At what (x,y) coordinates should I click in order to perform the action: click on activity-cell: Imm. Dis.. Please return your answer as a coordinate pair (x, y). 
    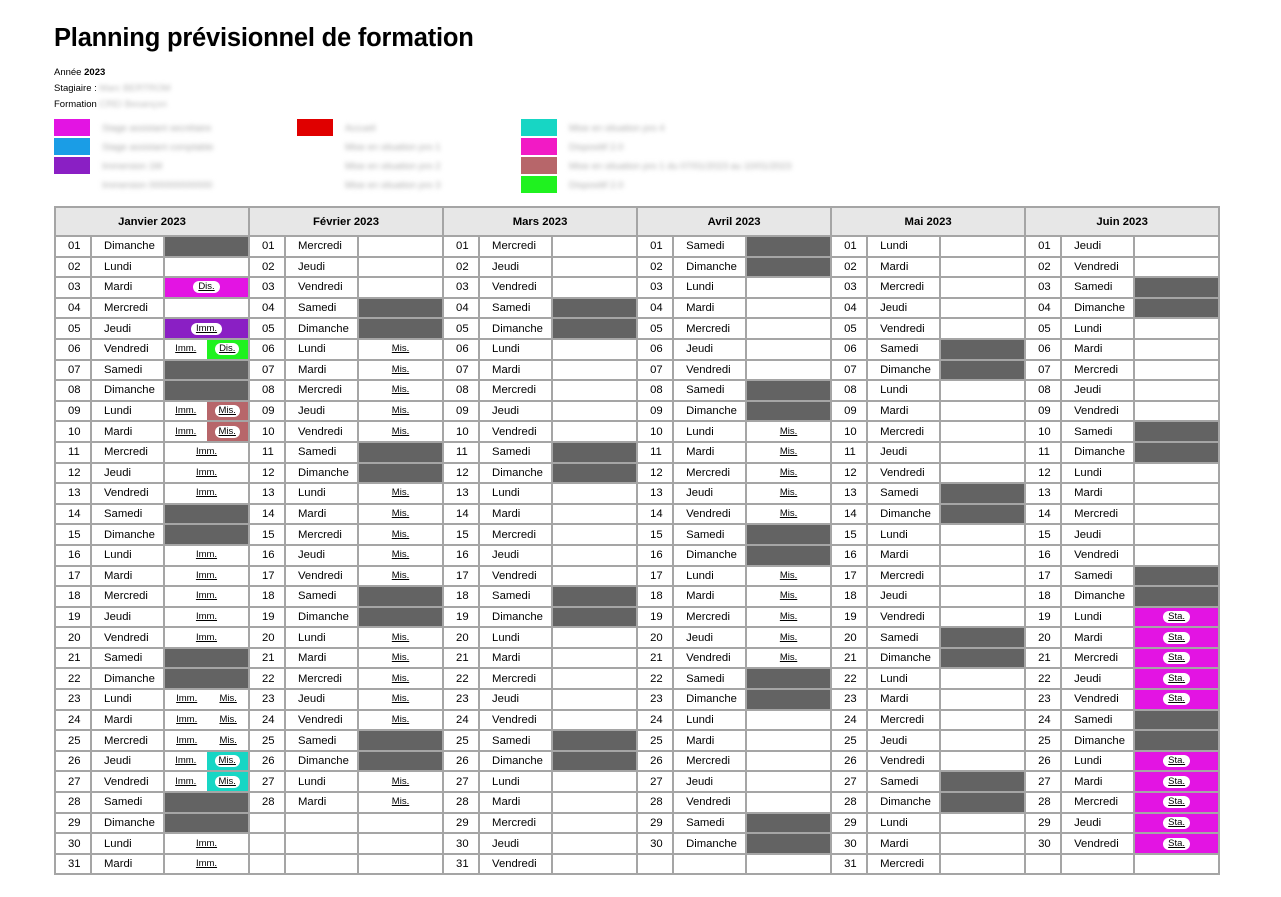
    Looking at the image, I should click on (206, 349).